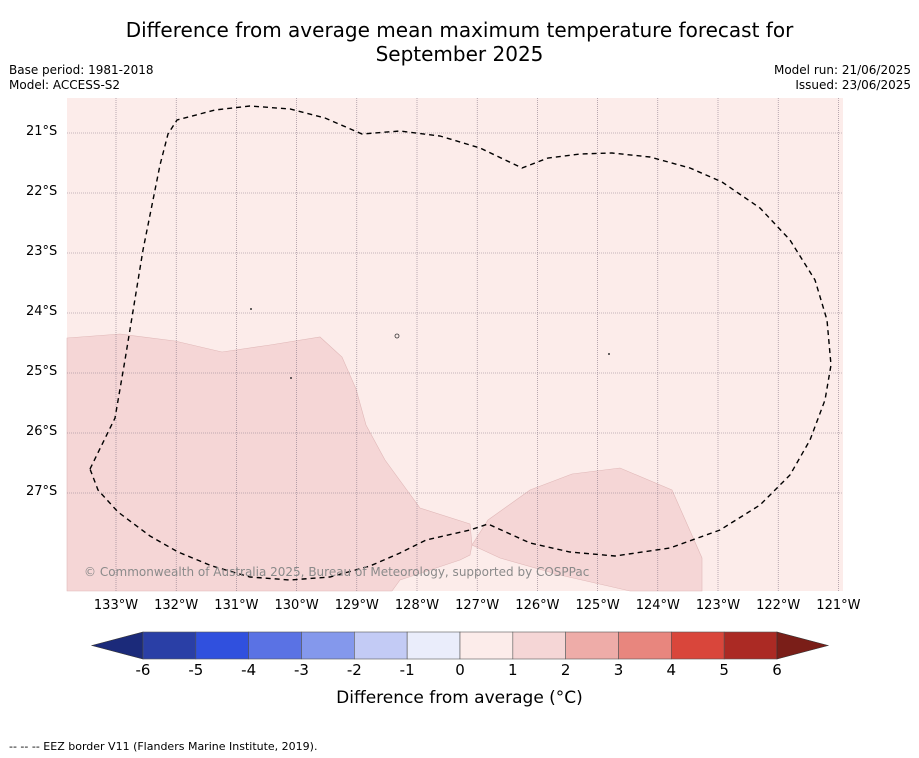 The image size is (919, 758). Describe the element at coordinates (42, 191) in the screenshot. I see `latitude-label: 22°S` at that location.